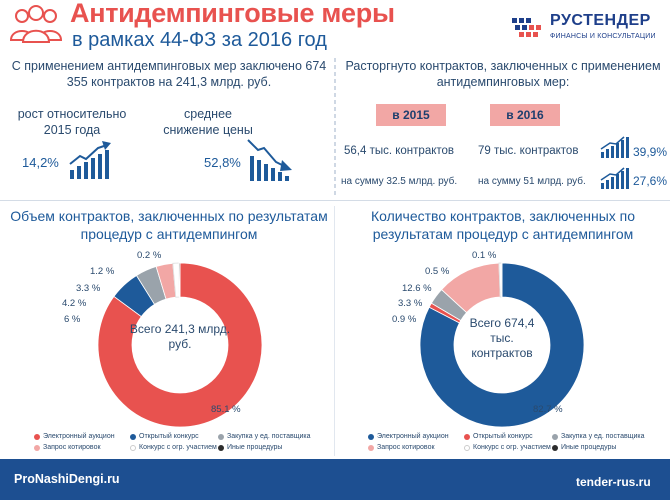  What do you see at coordinates (603, 36) in the screenshot?
I see `logo-tagline: ФИНАНСЫ И КОНСУЛЬТАЦИИ` at bounding box center [603, 36].